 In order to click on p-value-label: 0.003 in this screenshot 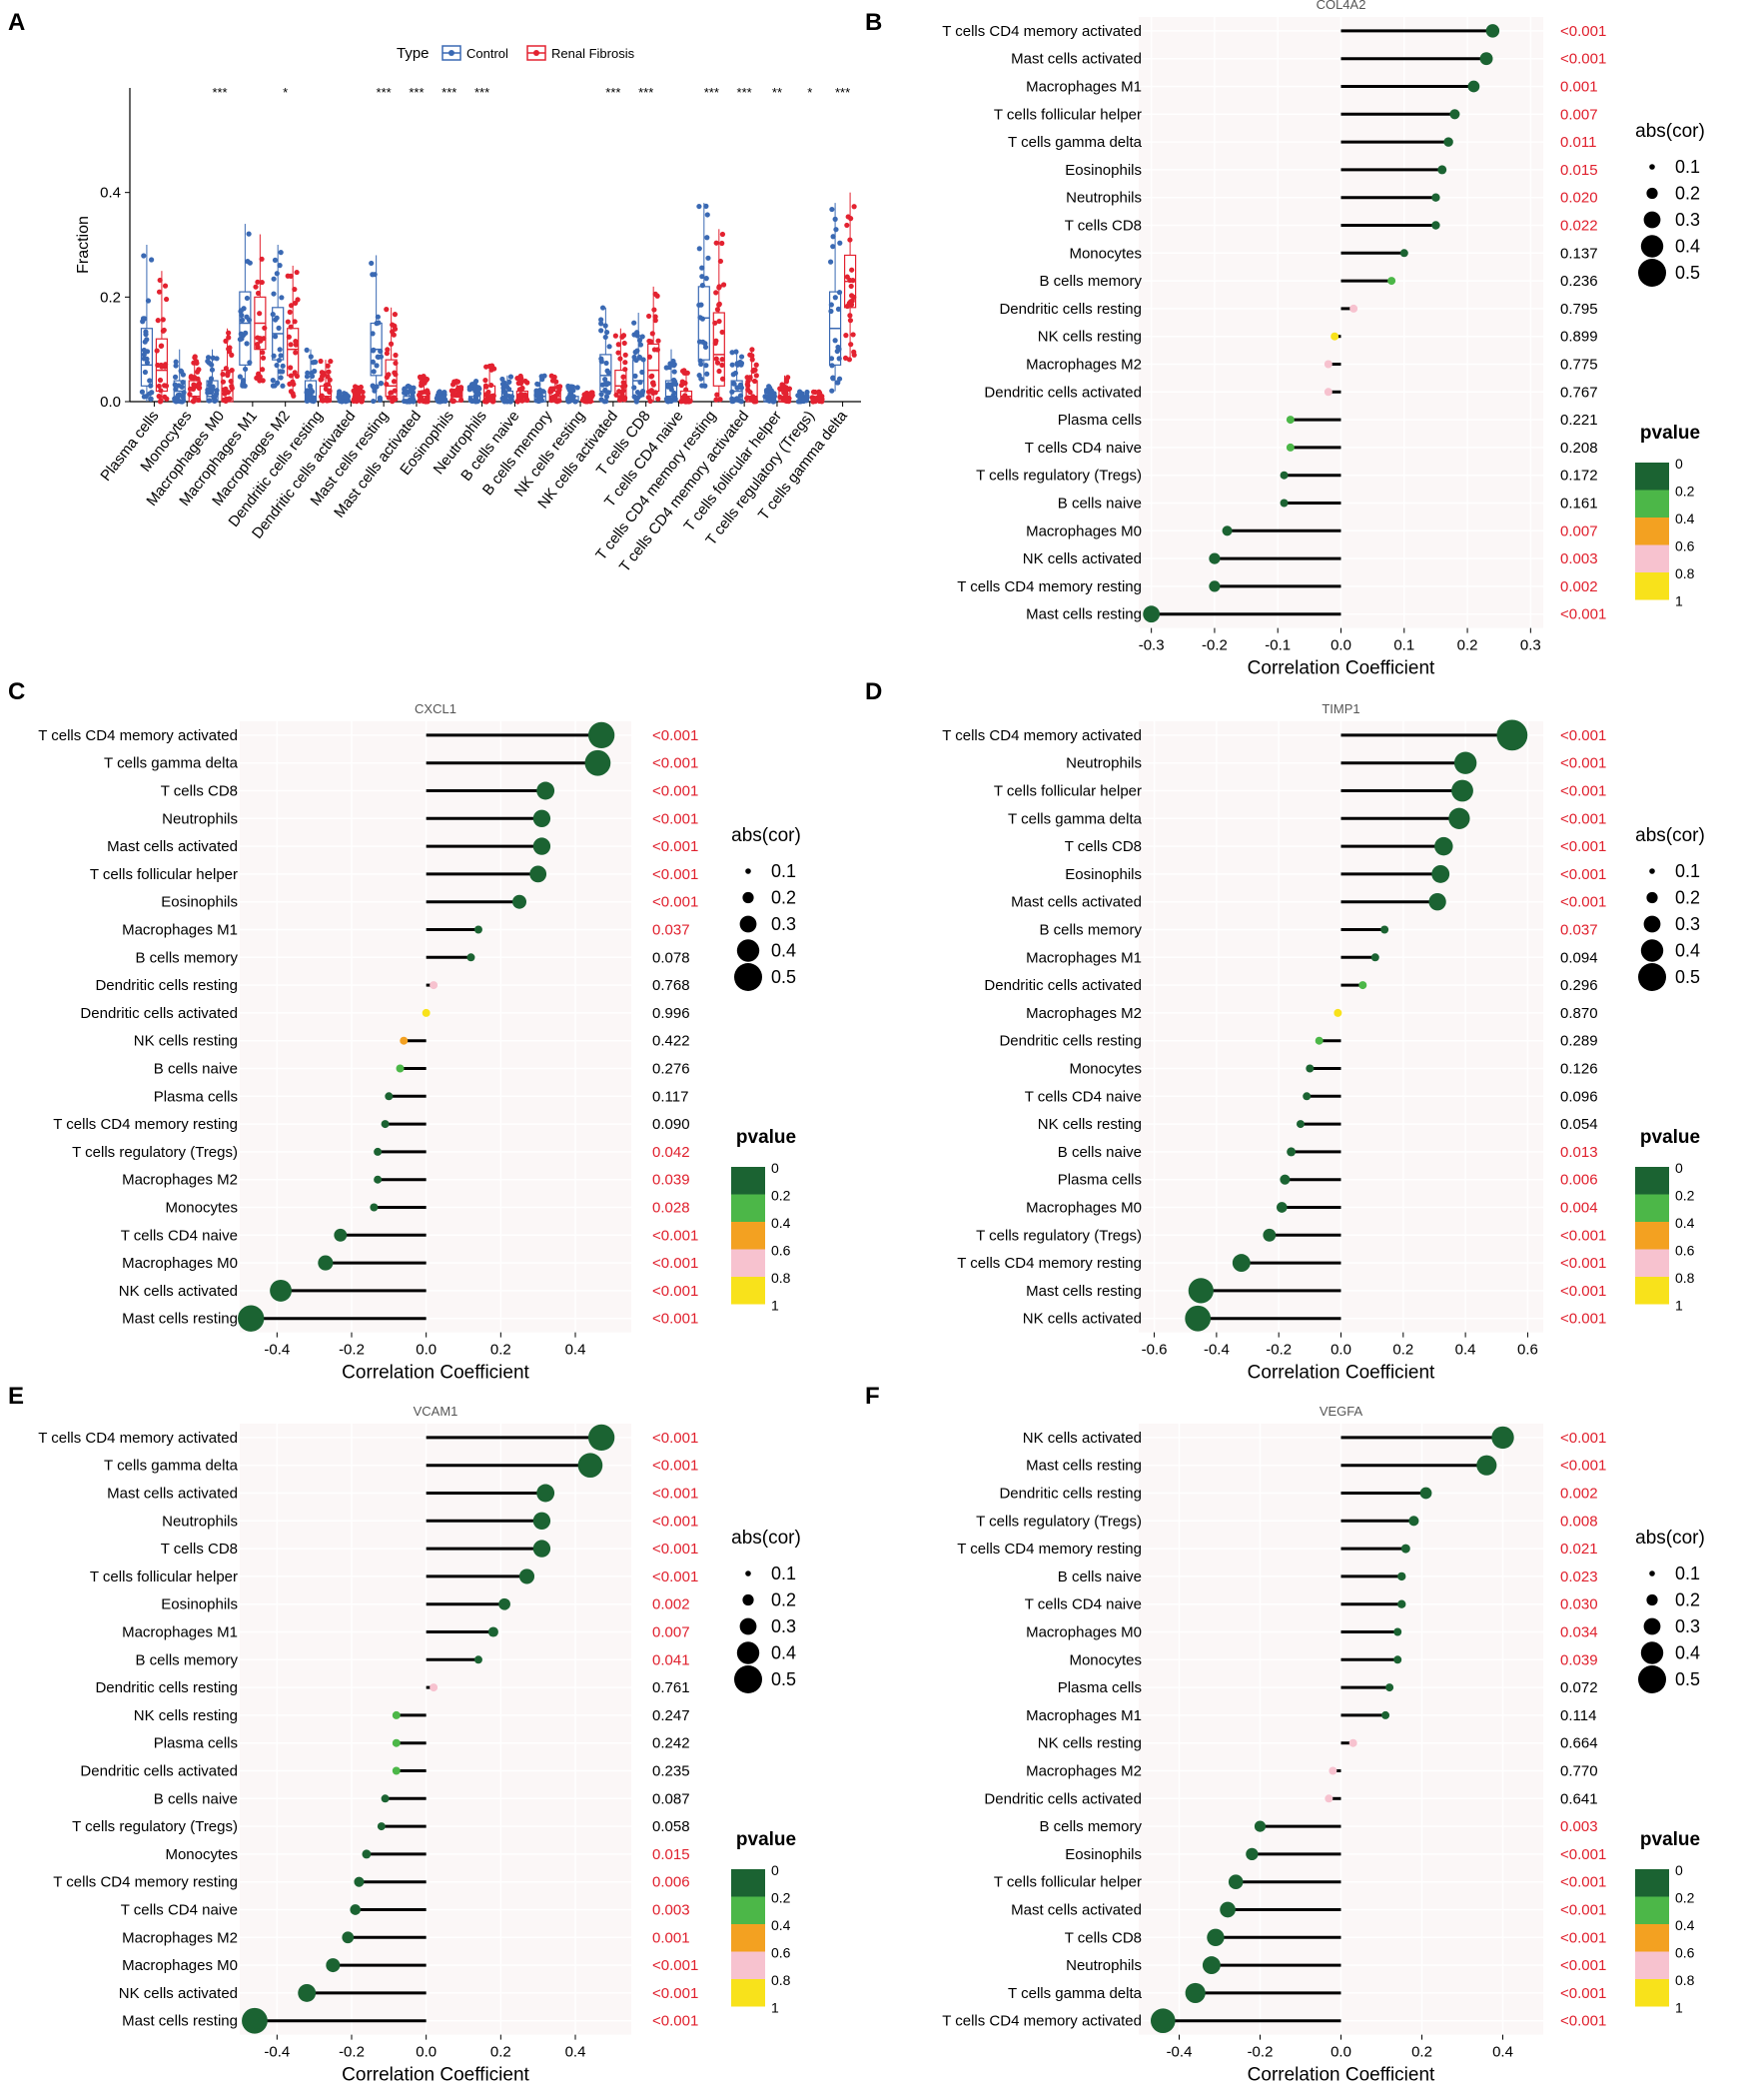, I will do `click(1579, 1826)`.